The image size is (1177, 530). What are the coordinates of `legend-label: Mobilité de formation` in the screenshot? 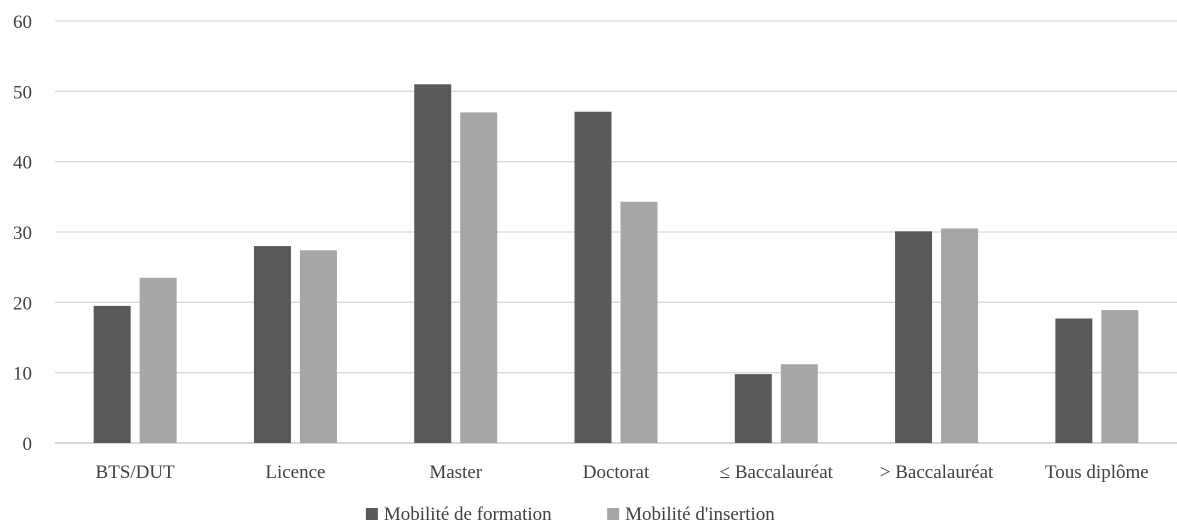 It's located at (468, 514).